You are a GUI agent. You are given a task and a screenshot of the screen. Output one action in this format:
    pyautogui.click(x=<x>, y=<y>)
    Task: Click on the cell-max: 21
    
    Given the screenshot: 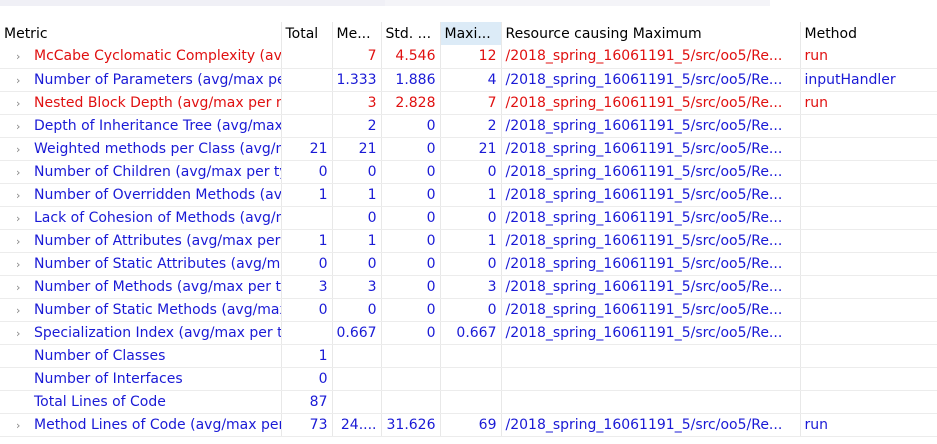 What is the action you would take?
    pyautogui.click(x=471, y=149)
    